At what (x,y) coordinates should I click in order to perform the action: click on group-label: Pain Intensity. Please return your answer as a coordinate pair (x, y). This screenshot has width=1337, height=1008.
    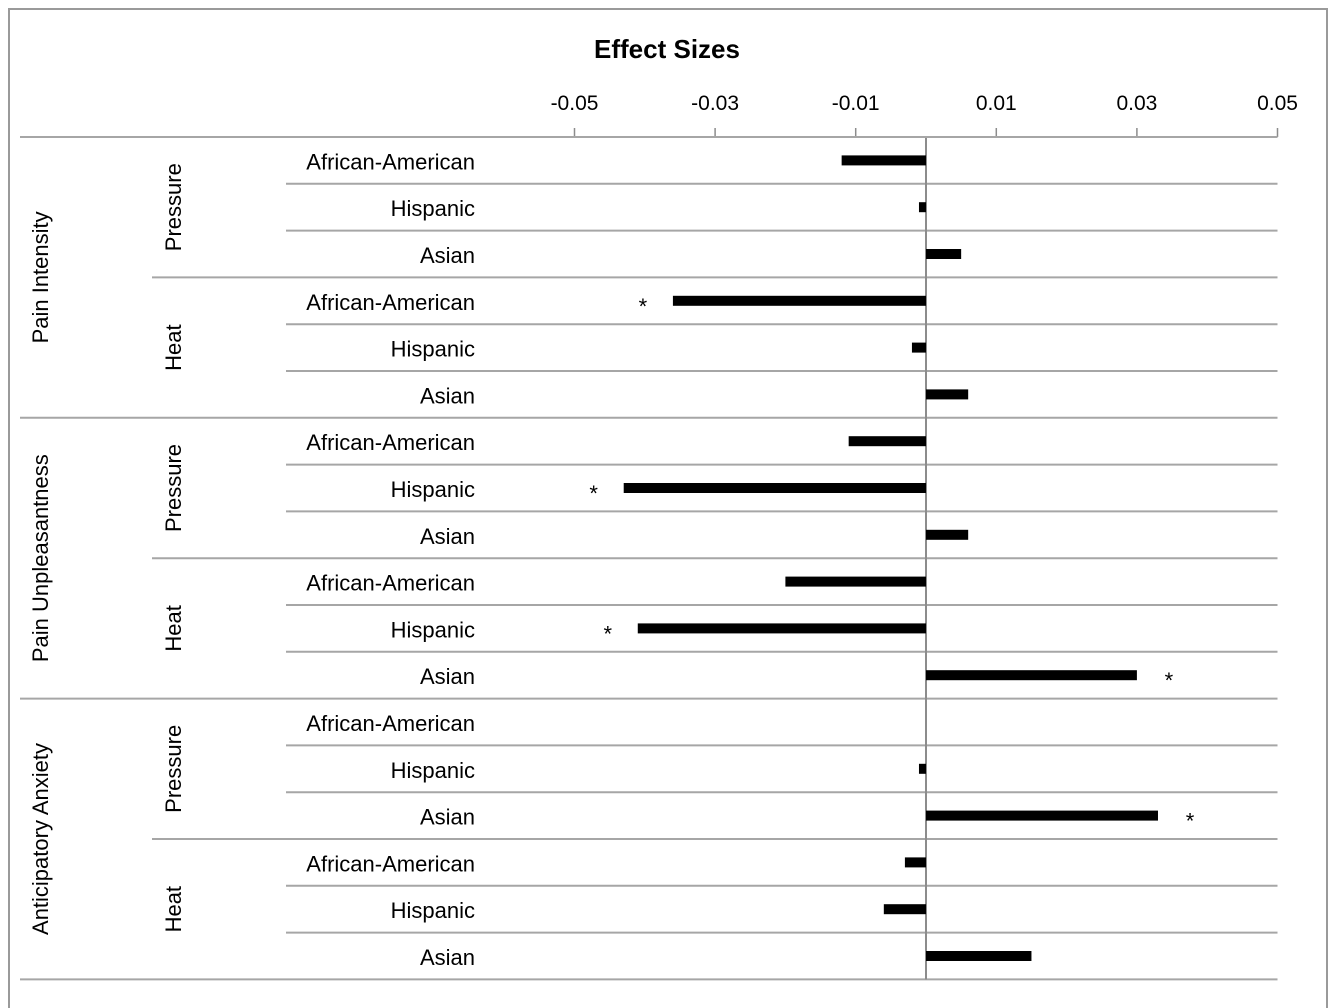
    Looking at the image, I should click on (40, 277).